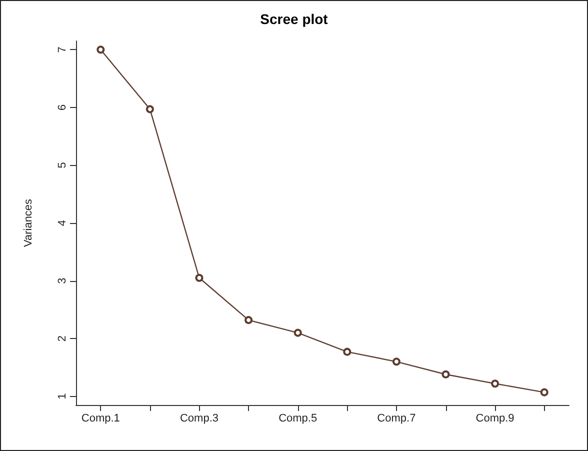 This screenshot has width=588, height=451. Describe the element at coordinates (62, 49) in the screenshot. I see `y-tick-label: 7` at that location.